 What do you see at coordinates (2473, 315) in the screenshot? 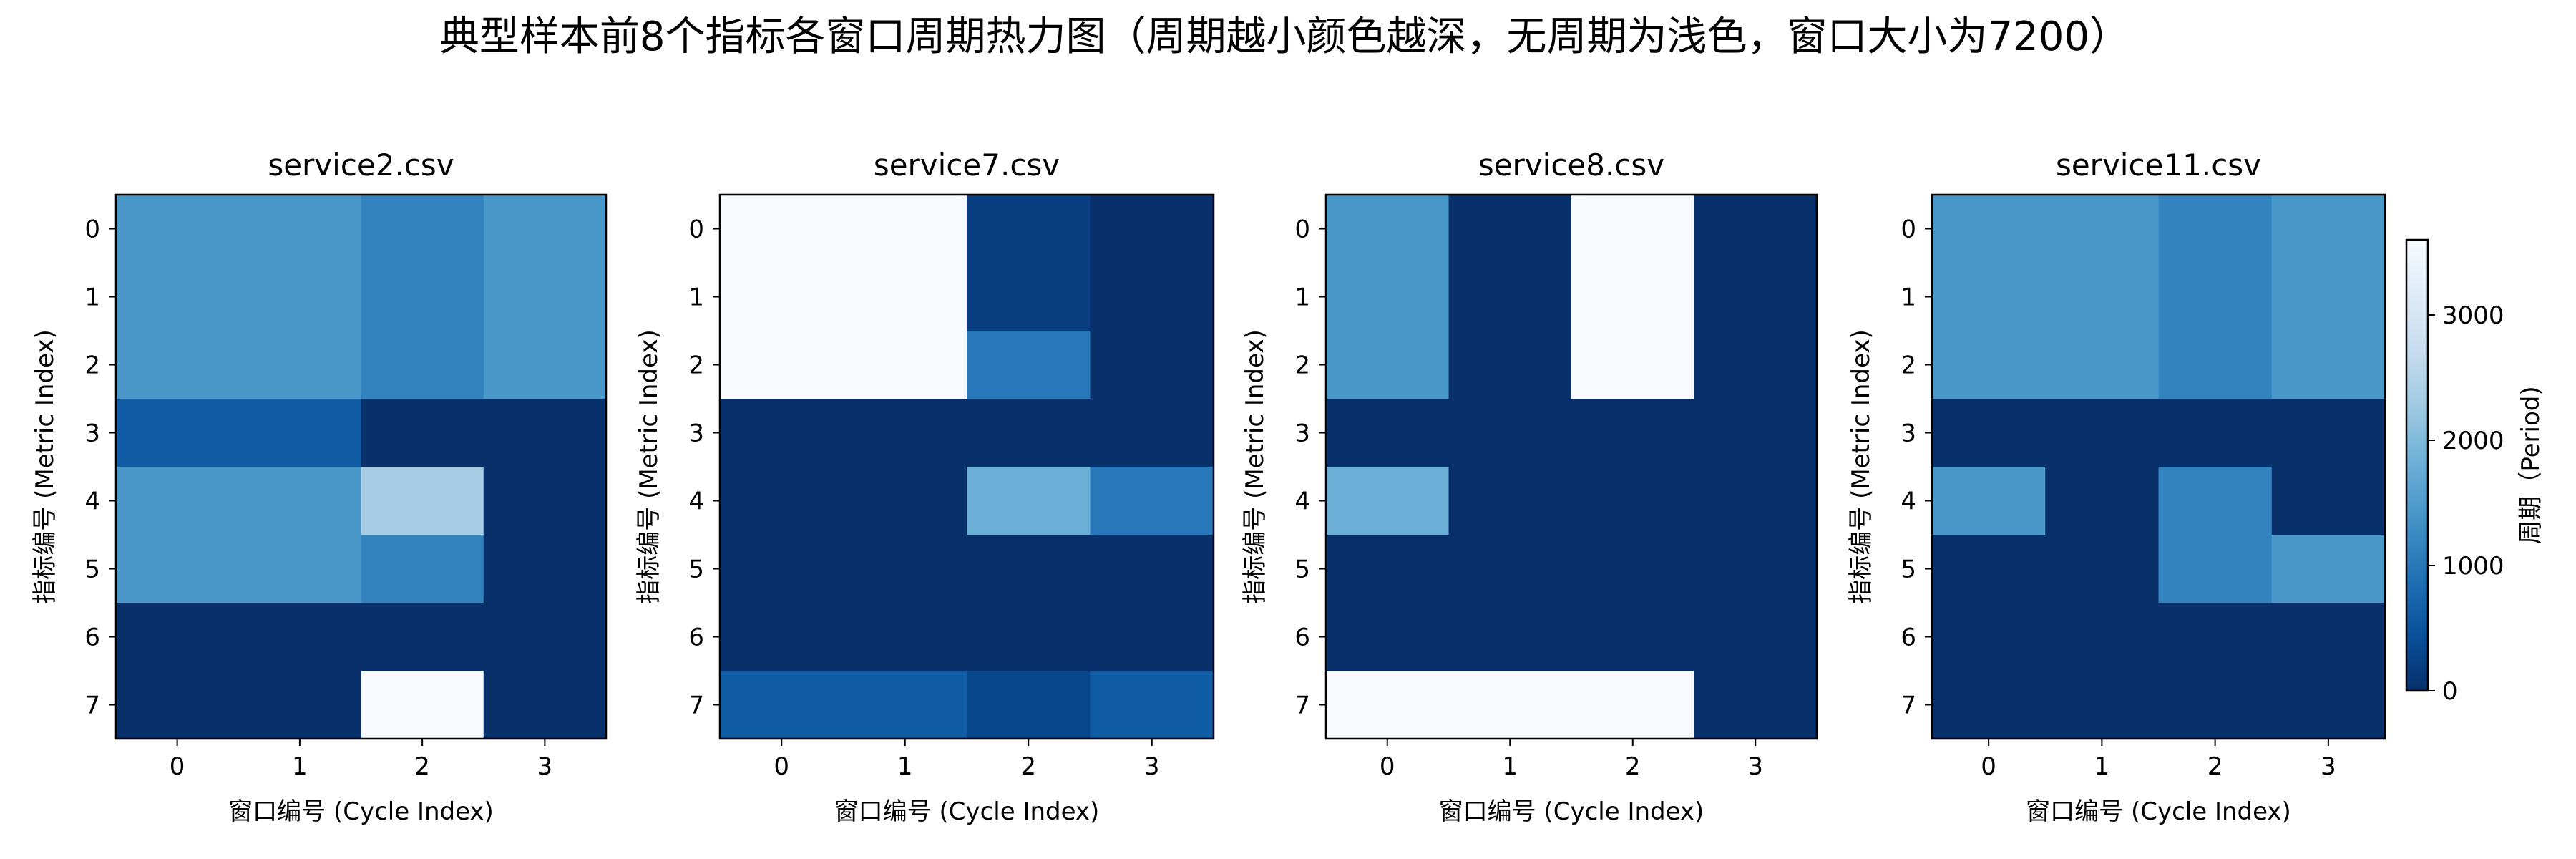
I see `colorbar-tick-label: 3000` at bounding box center [2473, 315].